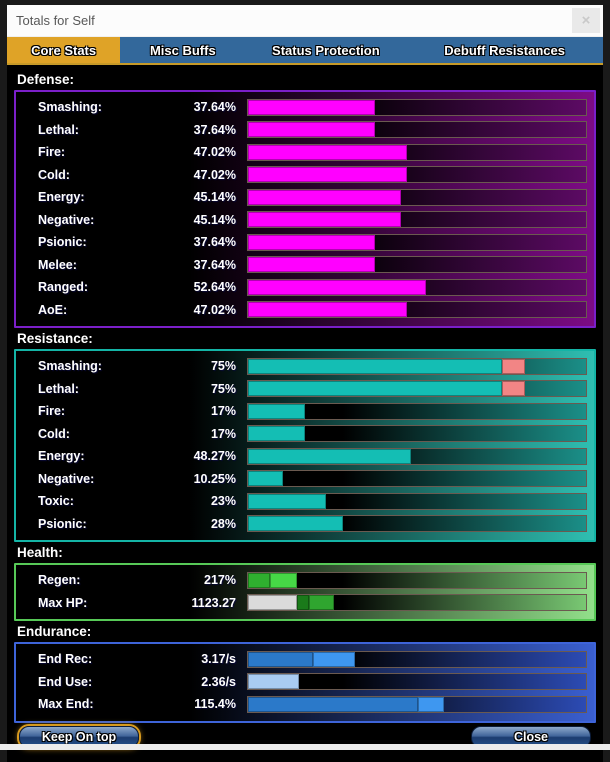  I want to click on section-health: Health: Regen: 217% Max HP: 1123.27, so click(305, 583).